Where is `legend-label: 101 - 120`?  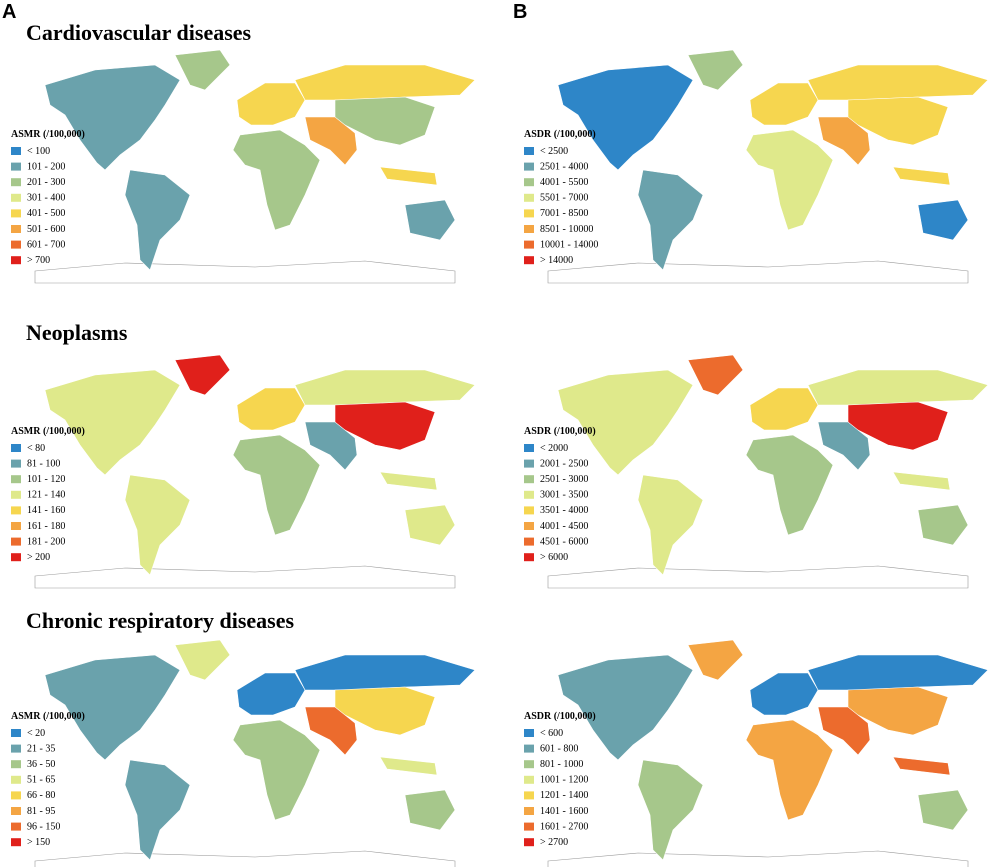 legend-label: 101 - 120 is located at coordinates (46, 479).